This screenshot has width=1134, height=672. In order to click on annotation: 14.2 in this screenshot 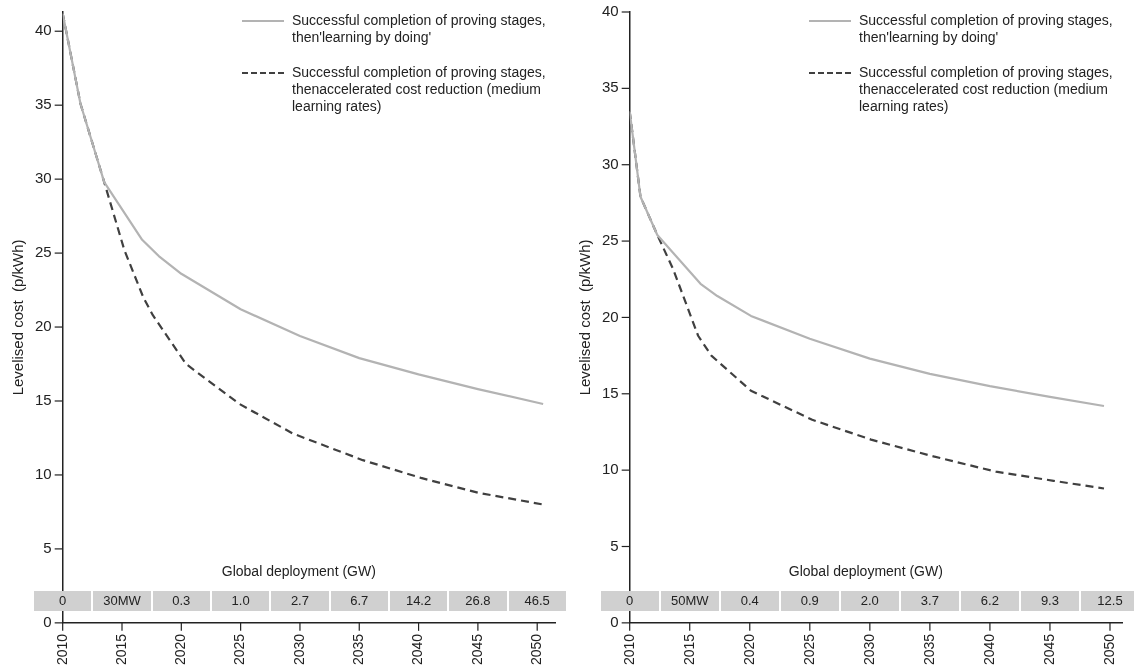, I will do `click(418, 600)`.